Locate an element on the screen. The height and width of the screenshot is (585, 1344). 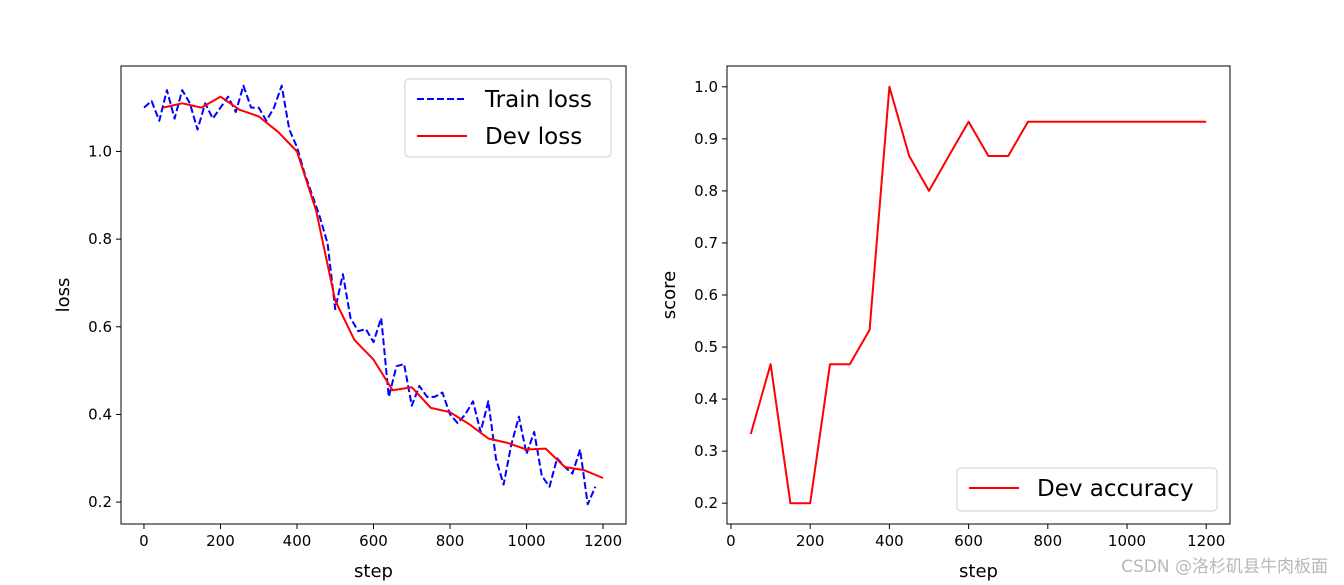
y-tick-label: 0.5 is located at coordinates (706, 347).